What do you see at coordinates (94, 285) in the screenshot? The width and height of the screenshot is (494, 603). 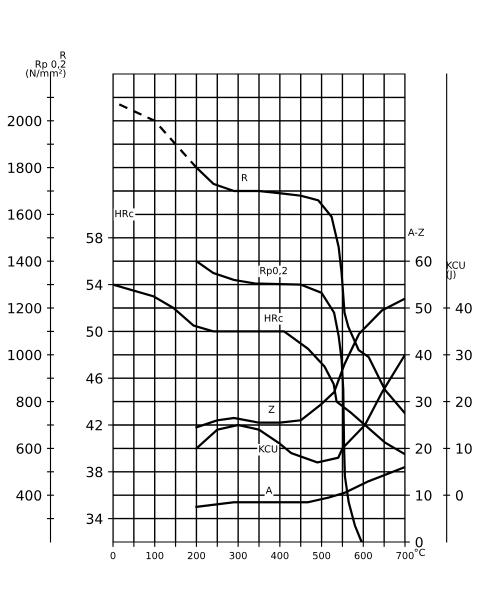 I see `y2-tick-label: 54` at bounding box center [94, 285].